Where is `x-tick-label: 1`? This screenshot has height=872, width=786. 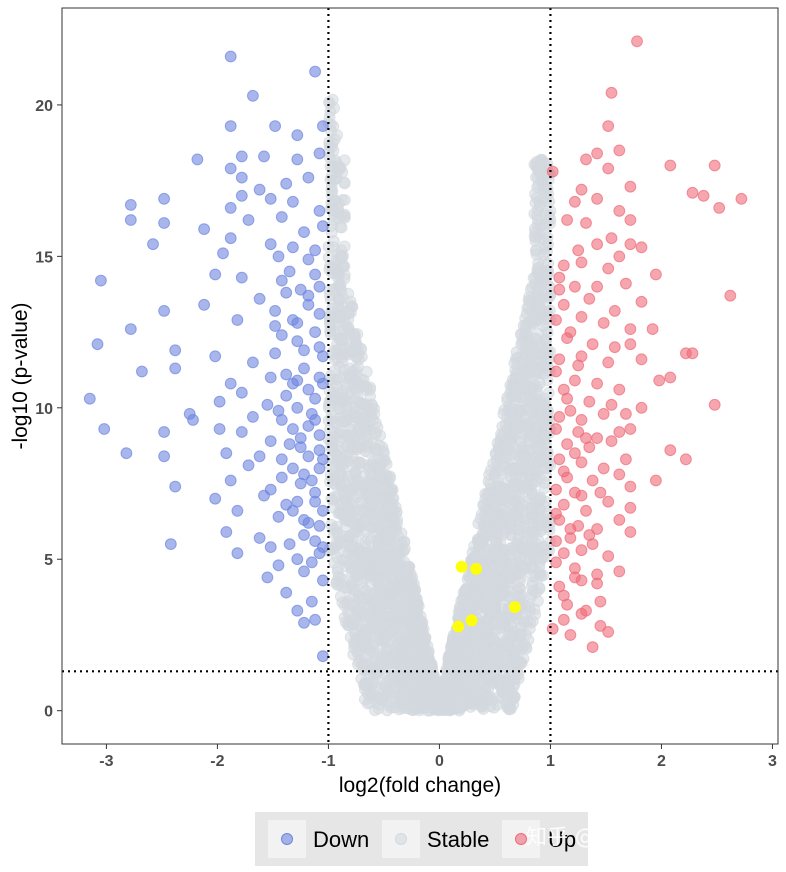 x-tick-label: 1 is located at coordinates (550, 761).